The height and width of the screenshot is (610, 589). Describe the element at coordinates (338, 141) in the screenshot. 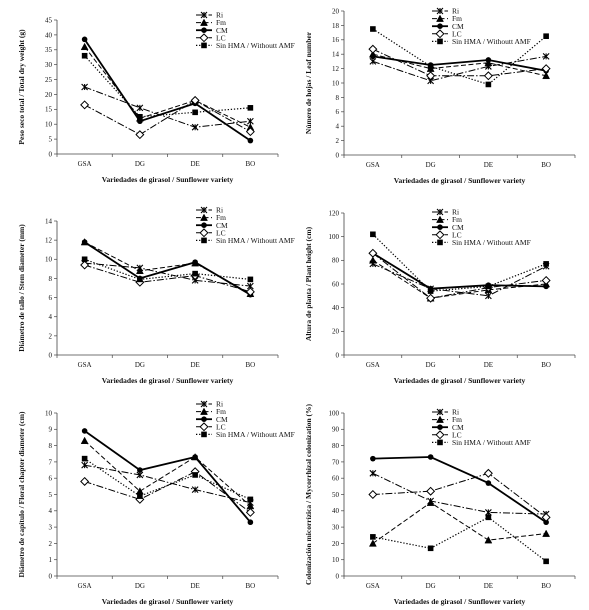

I see `y-tick-label: 2` at that location.